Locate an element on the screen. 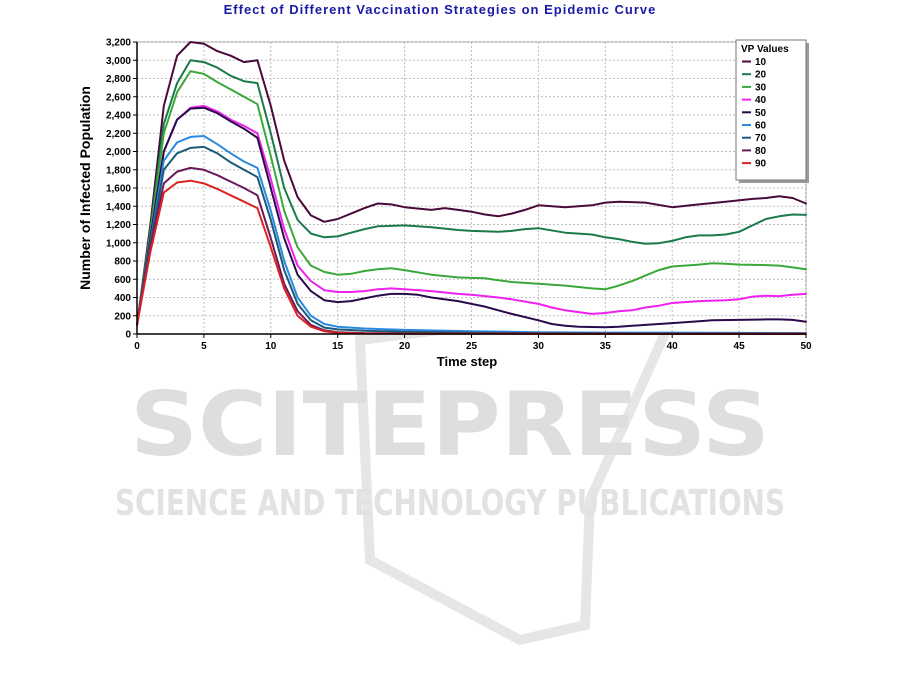 Image resolution: width=901 pixels, height=692 pixels. x-tick-label: 50 is located at coordinates (806, 346).